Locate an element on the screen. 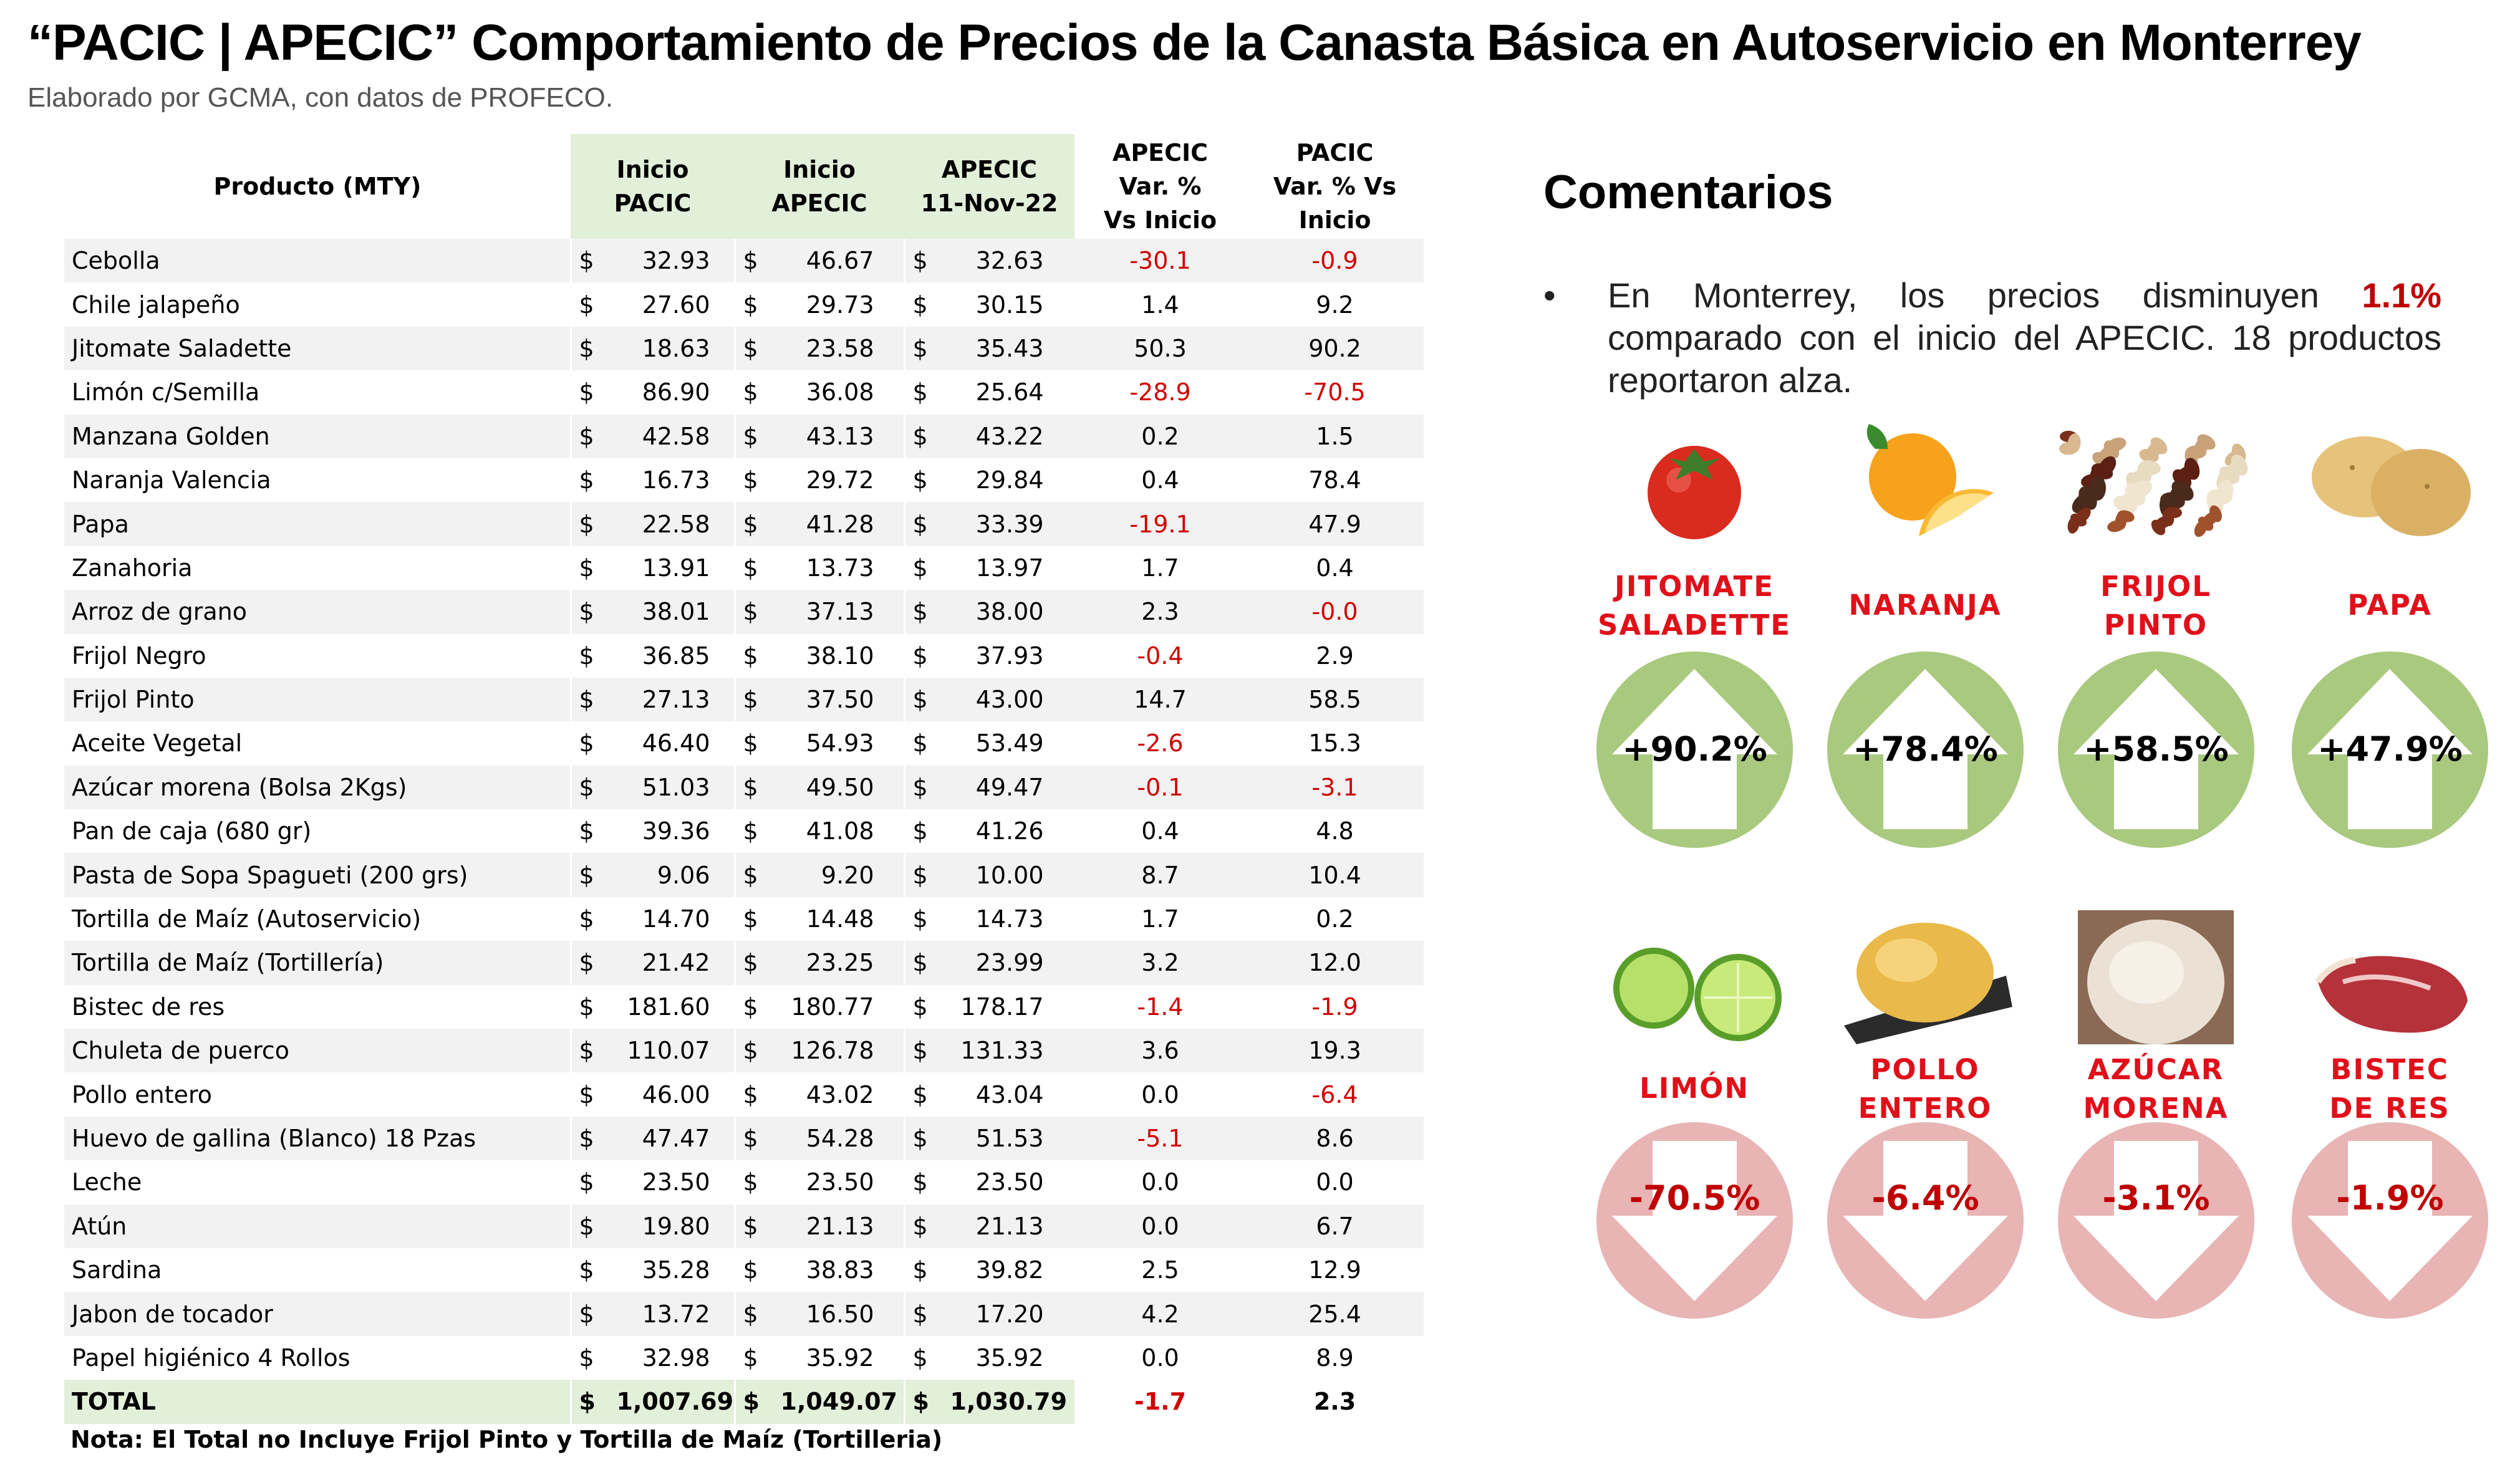 The image size is (2520, 1462). label-line: PINTO is located at coordinates (2155, 625).